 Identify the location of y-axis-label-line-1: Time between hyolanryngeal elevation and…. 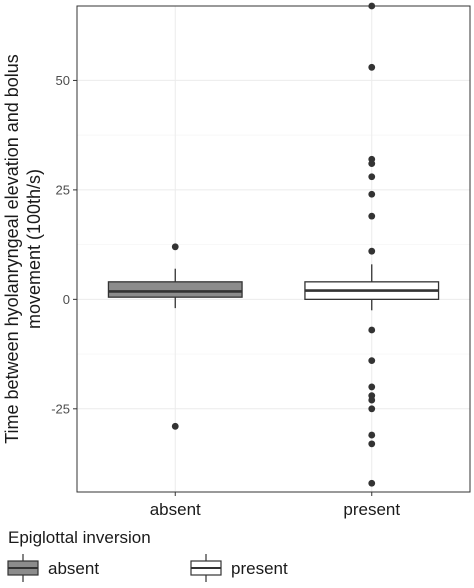
(12, 249).